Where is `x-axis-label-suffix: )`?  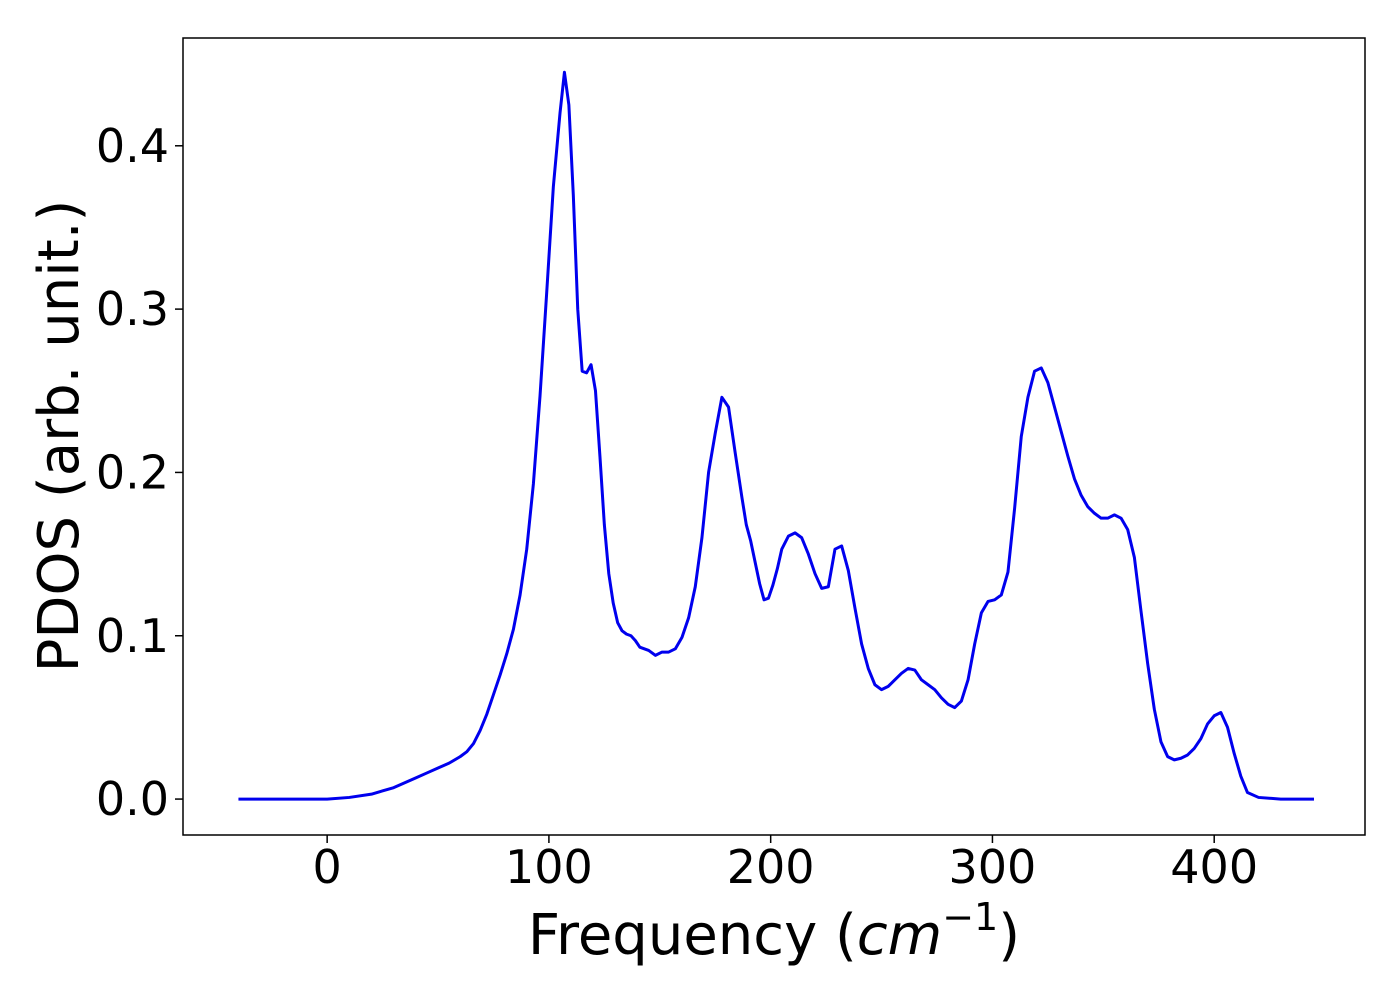 x-axis-label-suffix: ) is located at coordinates (1009, 935).